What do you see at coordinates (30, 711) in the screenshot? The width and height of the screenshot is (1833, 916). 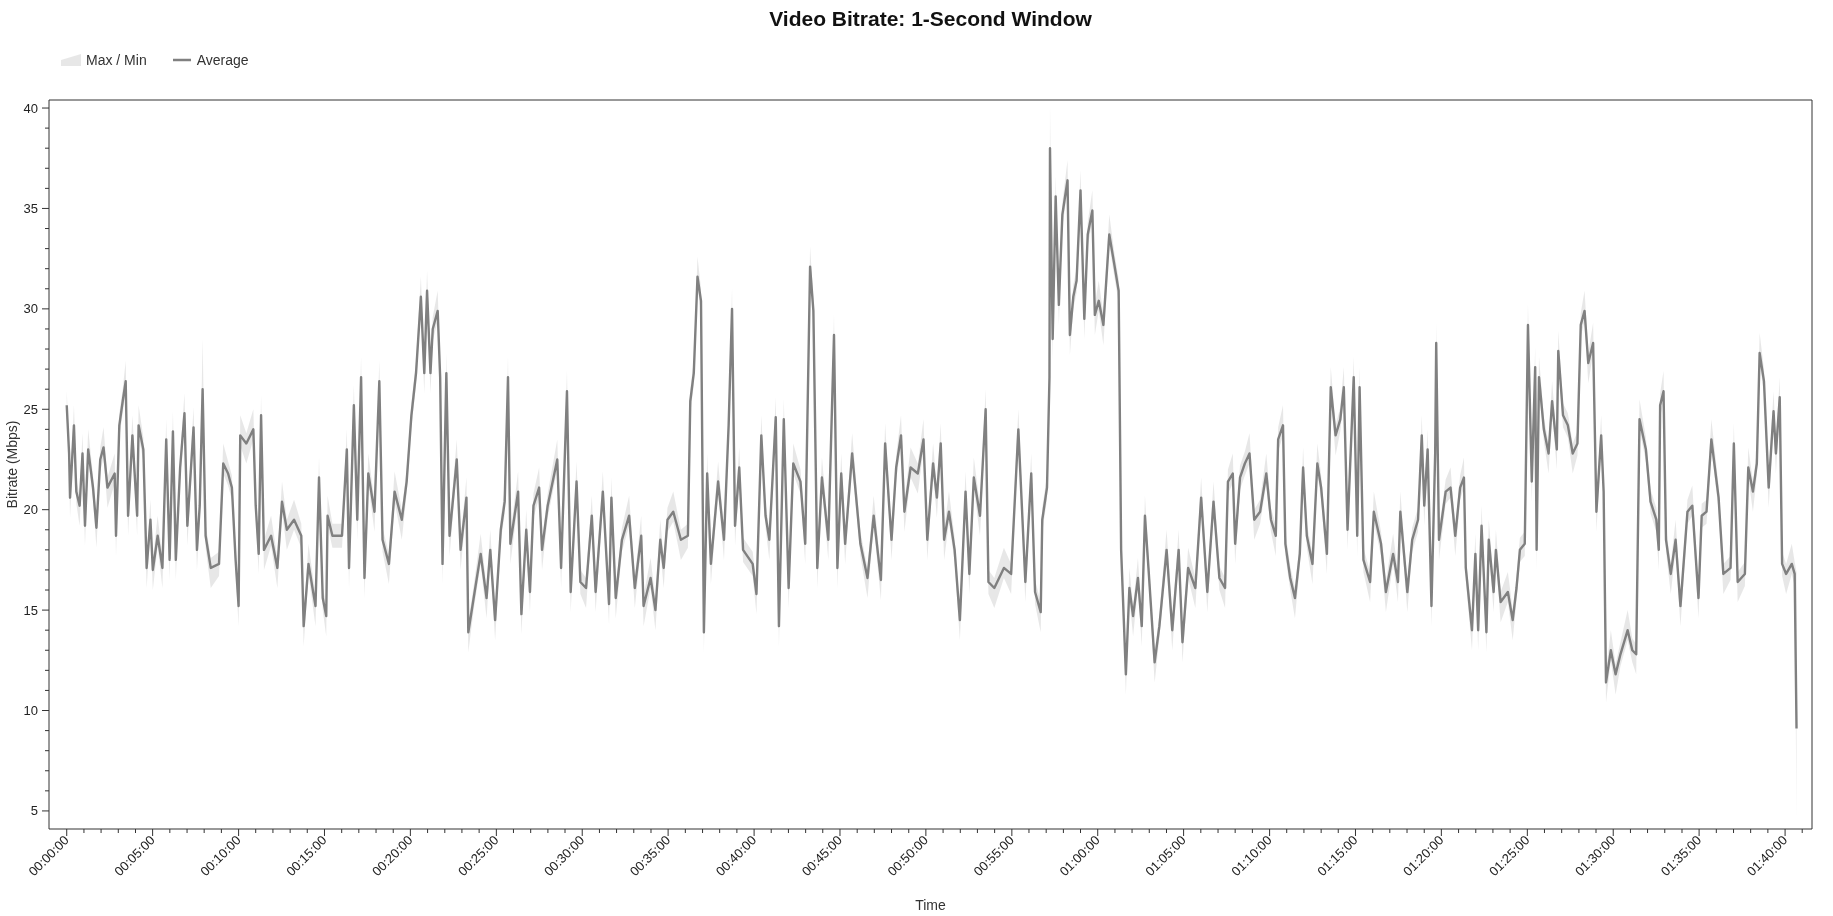 I see `y-tick-label: 10` at bounding box center [30, 711].